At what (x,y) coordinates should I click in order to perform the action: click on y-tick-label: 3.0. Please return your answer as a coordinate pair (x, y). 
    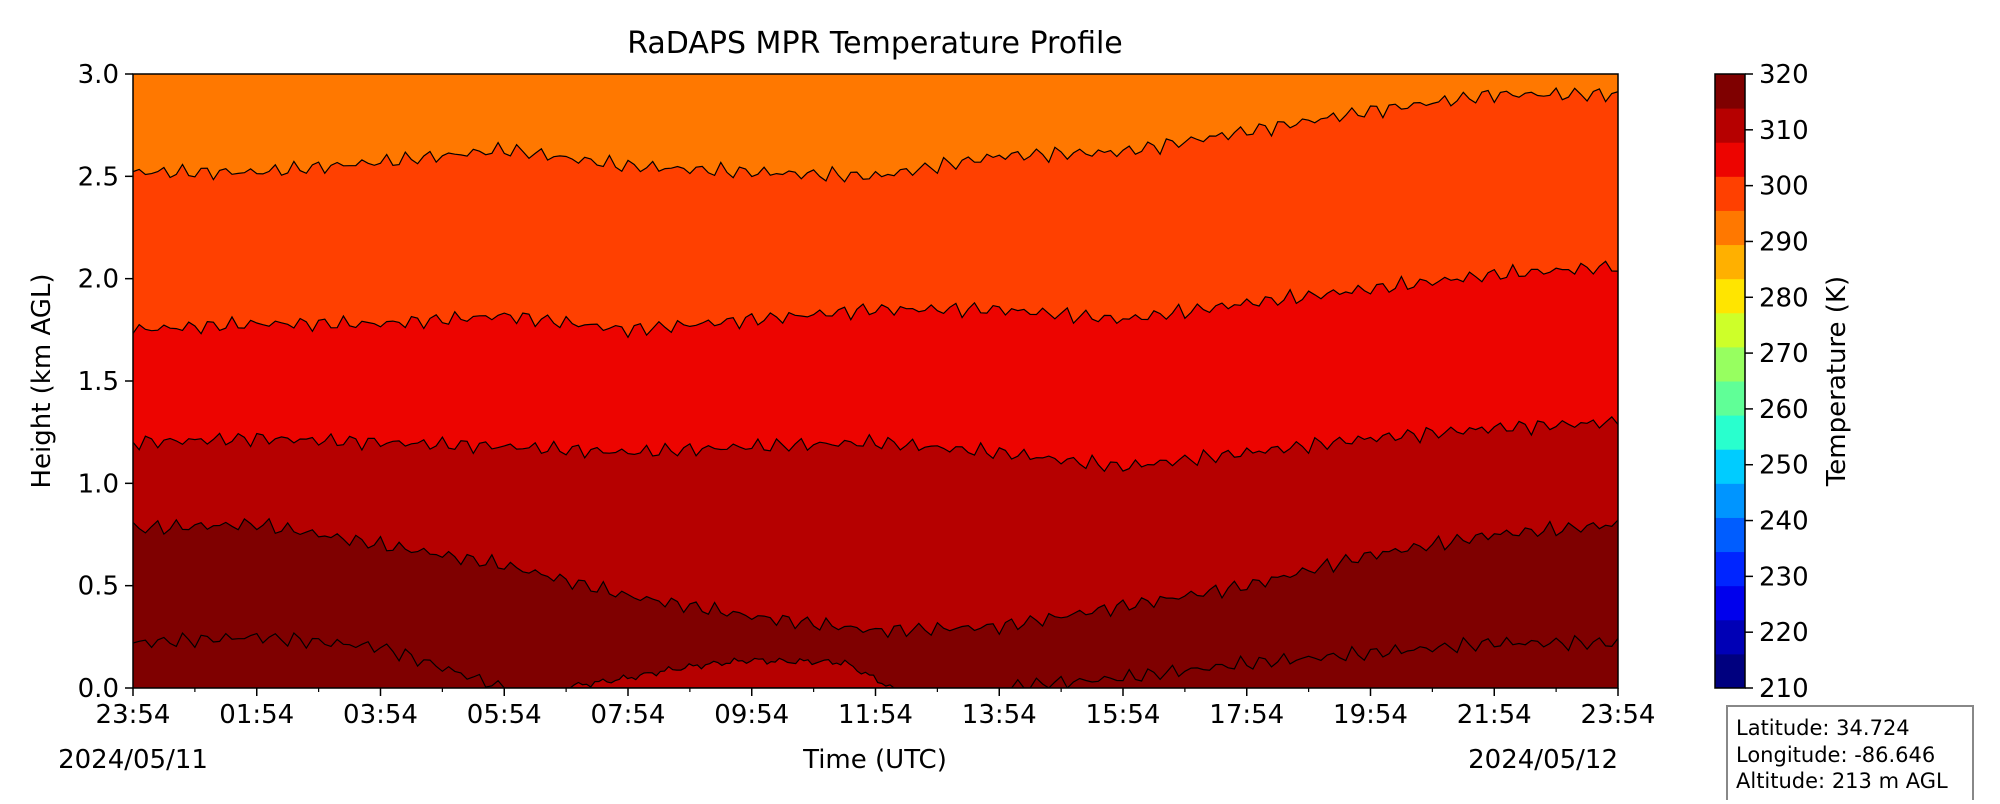
    Looking at the image, I should click on (98, 75).